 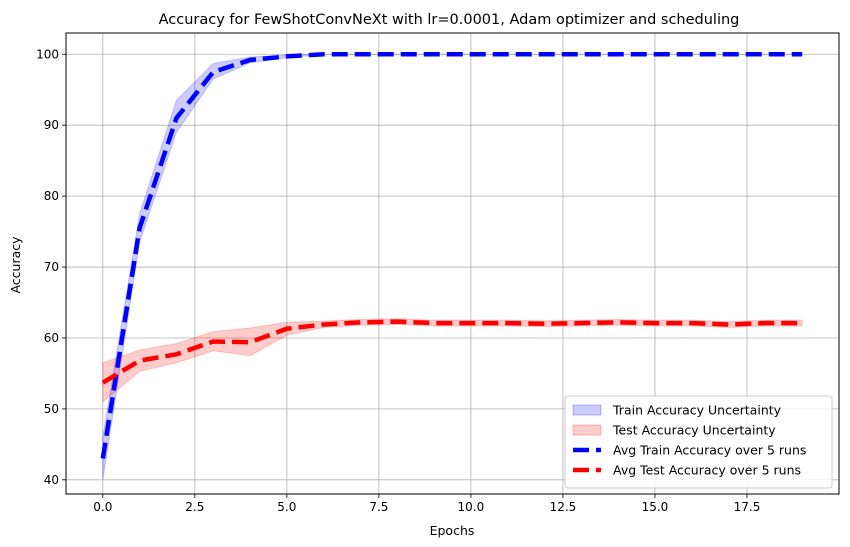 I want to click on x-tick-label: 12.5, so click(x=563, y=507).